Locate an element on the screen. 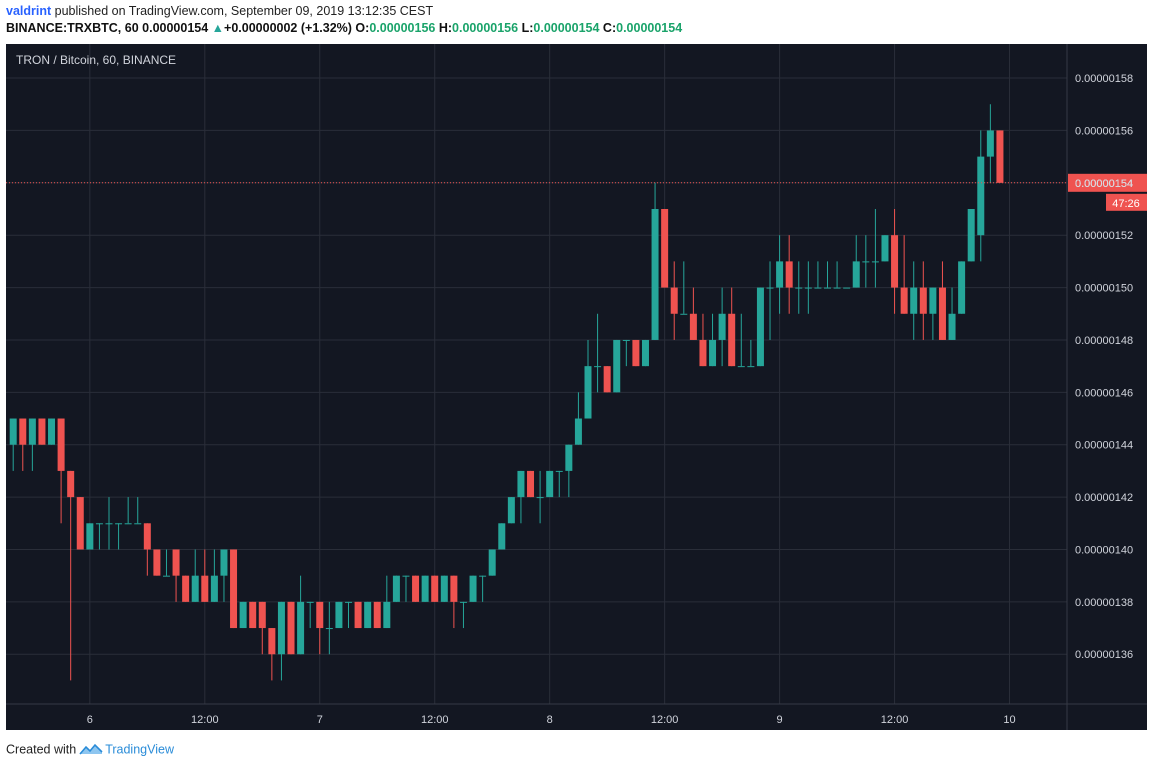 The image size is (1153, 768). price-tick-label: 0.00000138 is located at coordinates (1104, 603).